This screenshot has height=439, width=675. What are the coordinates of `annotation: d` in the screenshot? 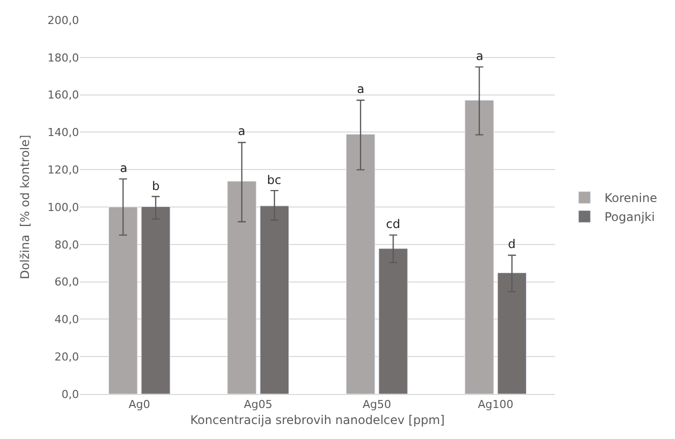 It's located at (512, 244).